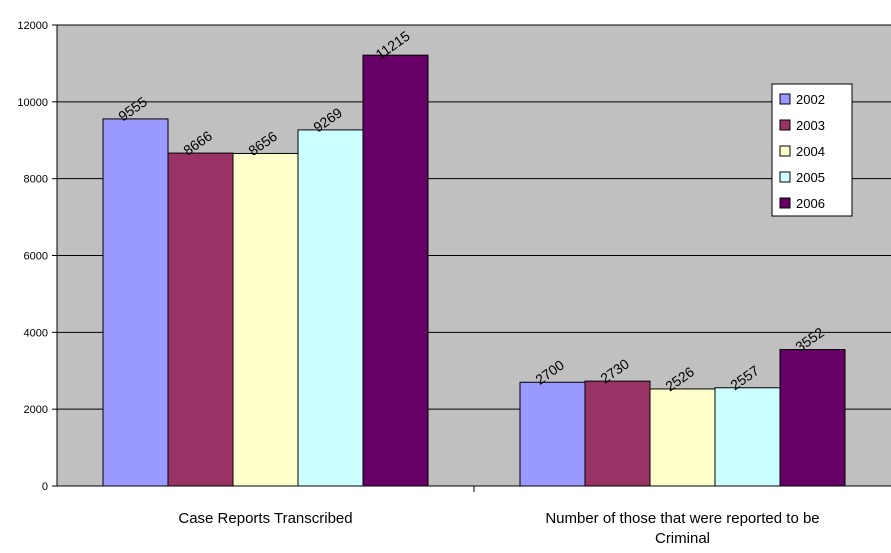 The width and height of the screenshot is (891, 553). What do you see at coordinates (36, 257) in the screenshot?
I see `y-tick-label: 6000` at bounding box center [36, 257].